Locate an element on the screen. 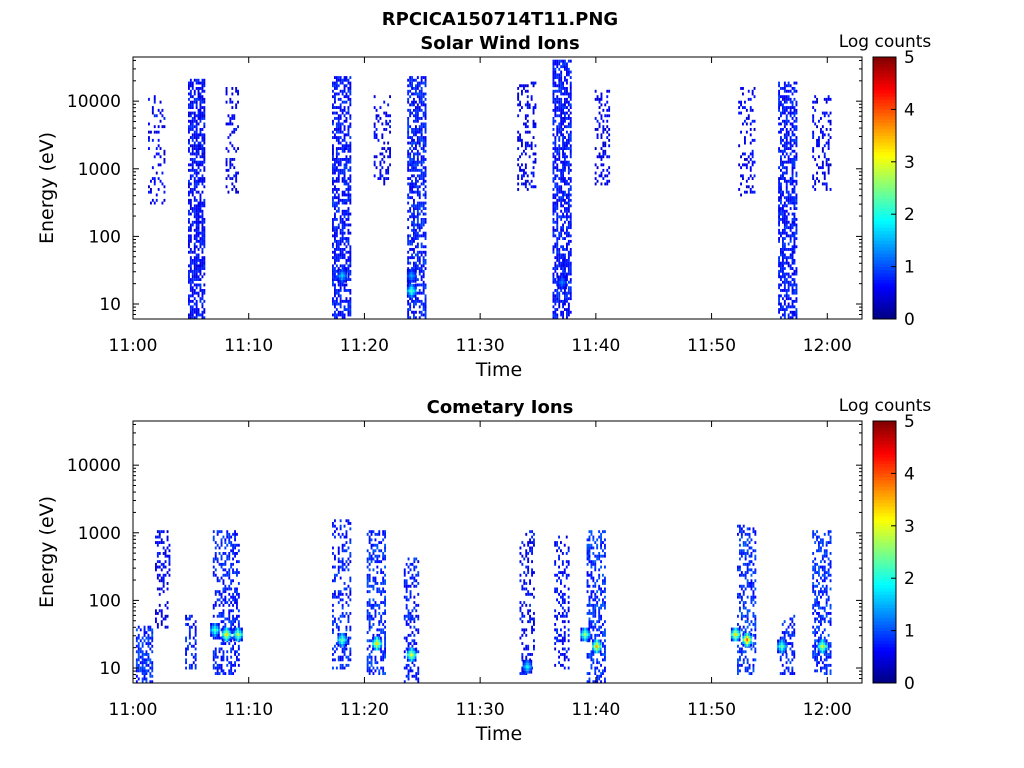 This screenshot has width=1024, height=768. colorbar-segment is located at coordinates (884, 153).